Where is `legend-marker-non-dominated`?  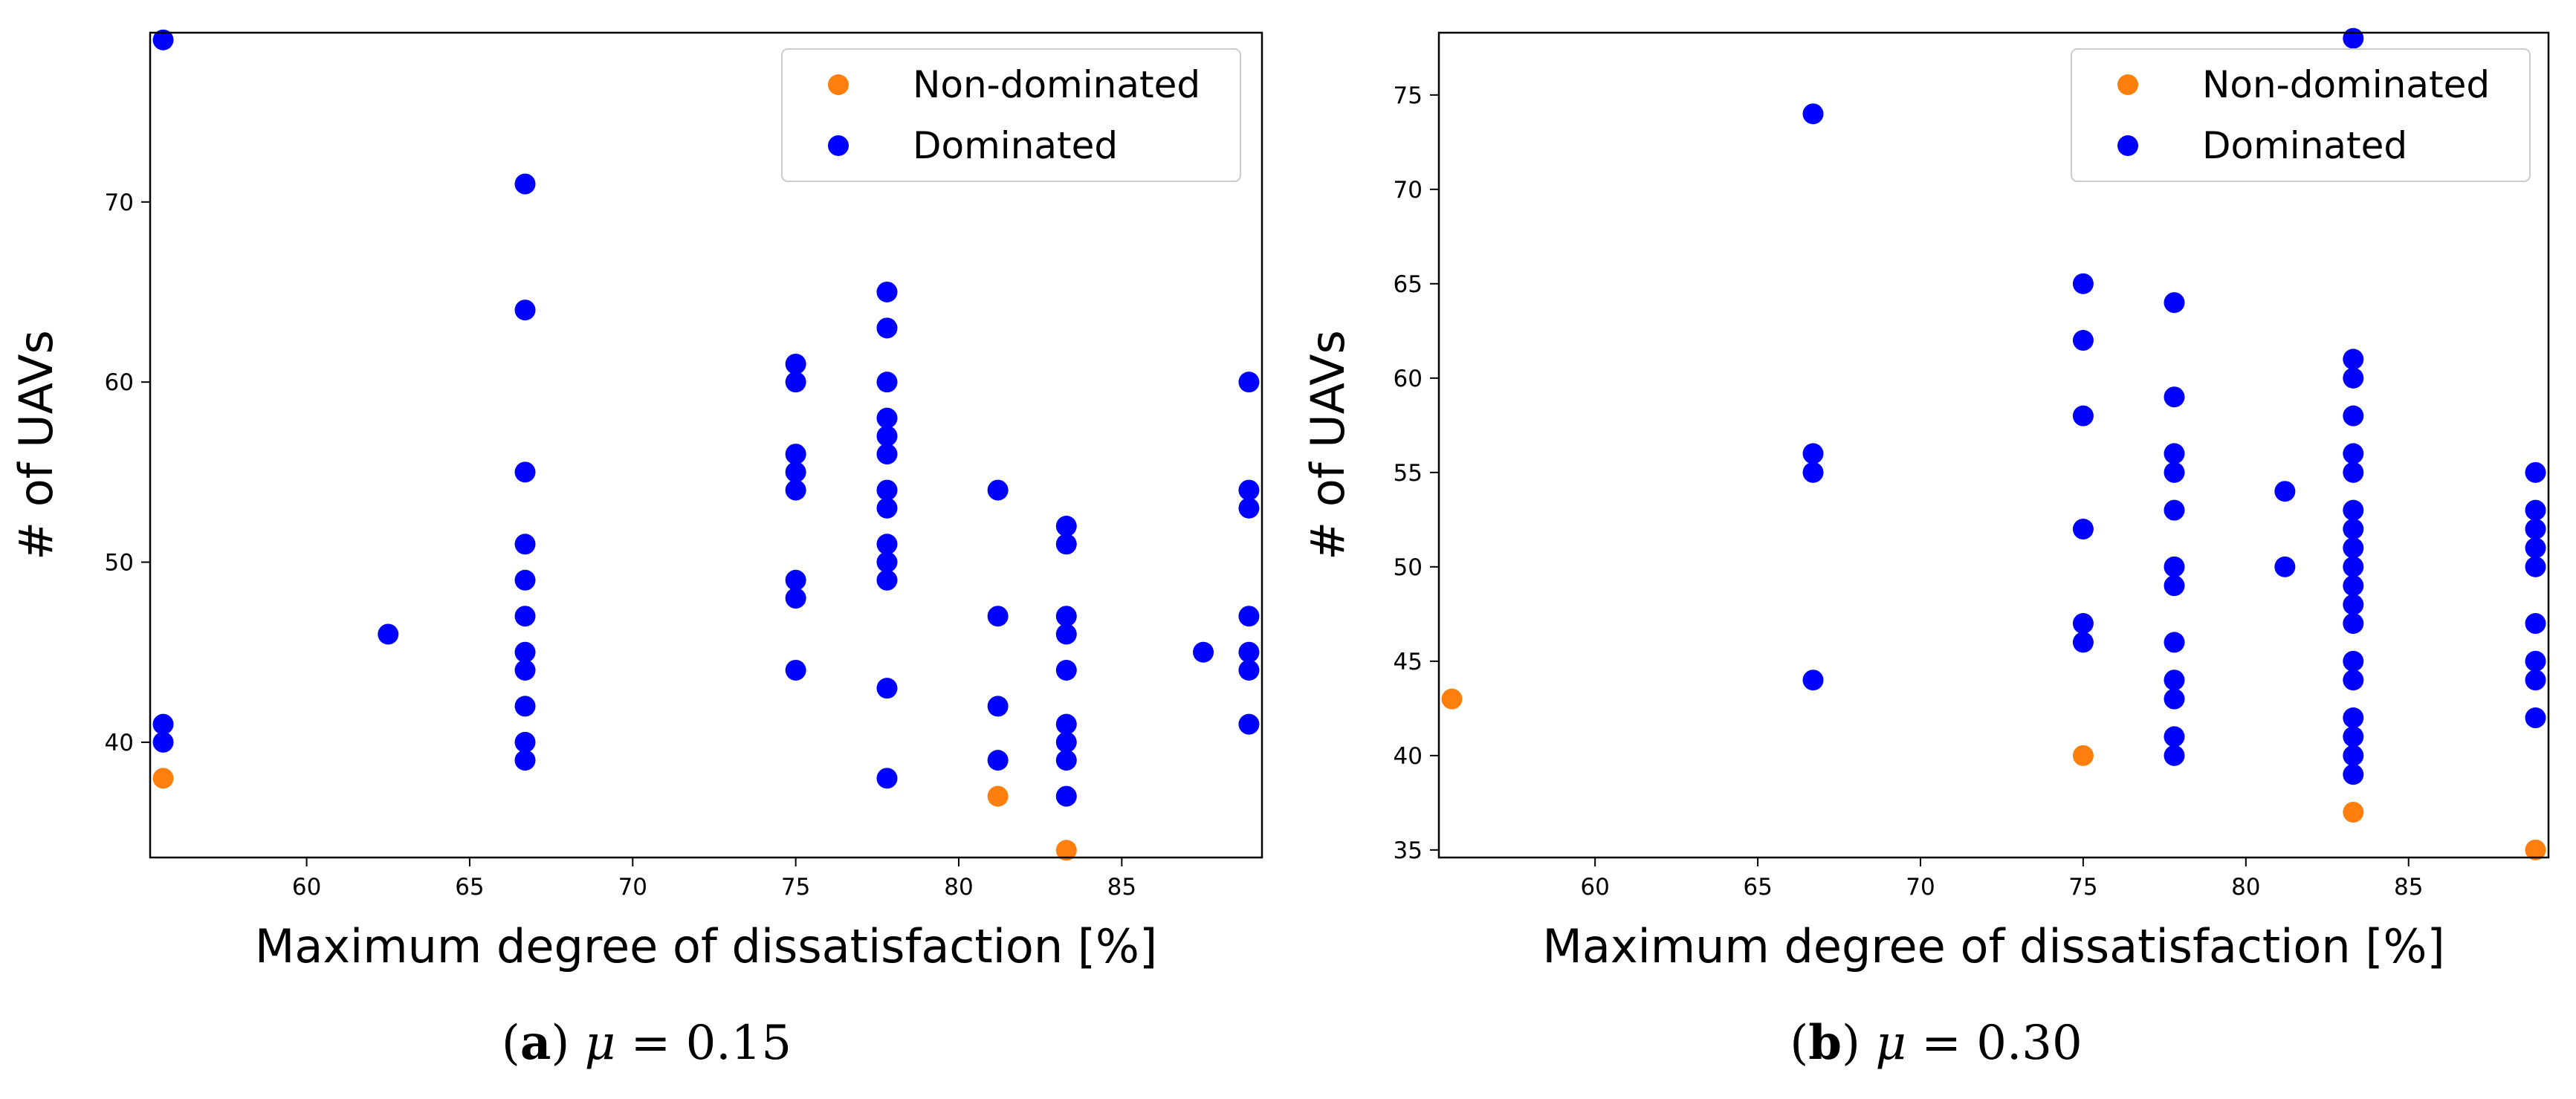
legend-marker-non-dominated is located at coordinates (2128, 84).